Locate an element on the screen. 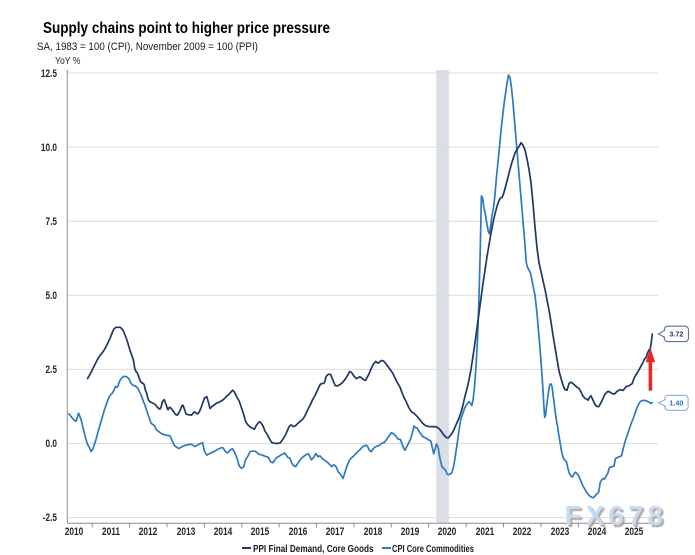 This screenshot has height=555, width=695. svg-text: 1.40 is located at coordinates (676, 402).